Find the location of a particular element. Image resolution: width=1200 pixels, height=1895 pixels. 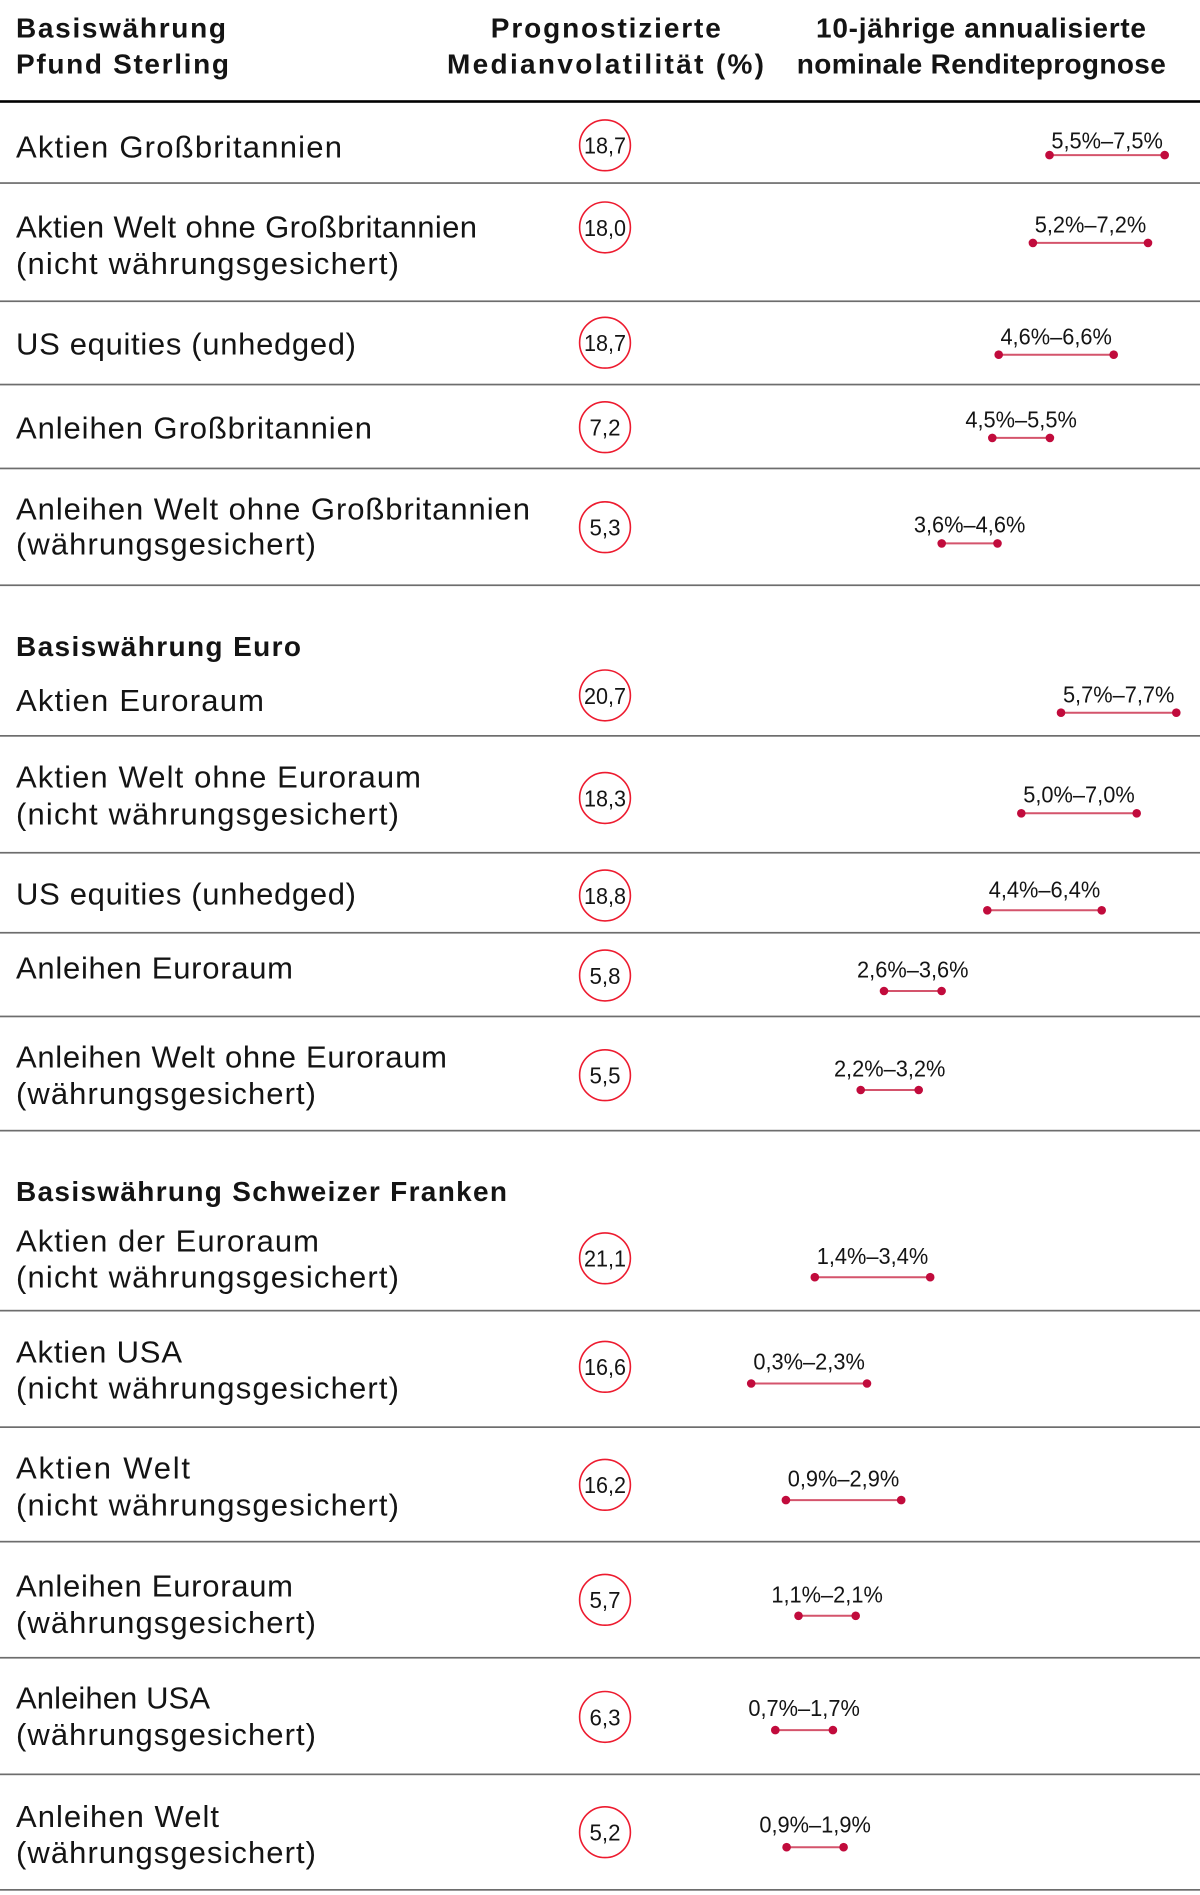

svg-text: 10-jährige annualisierte is located at coordinates (981, 27).